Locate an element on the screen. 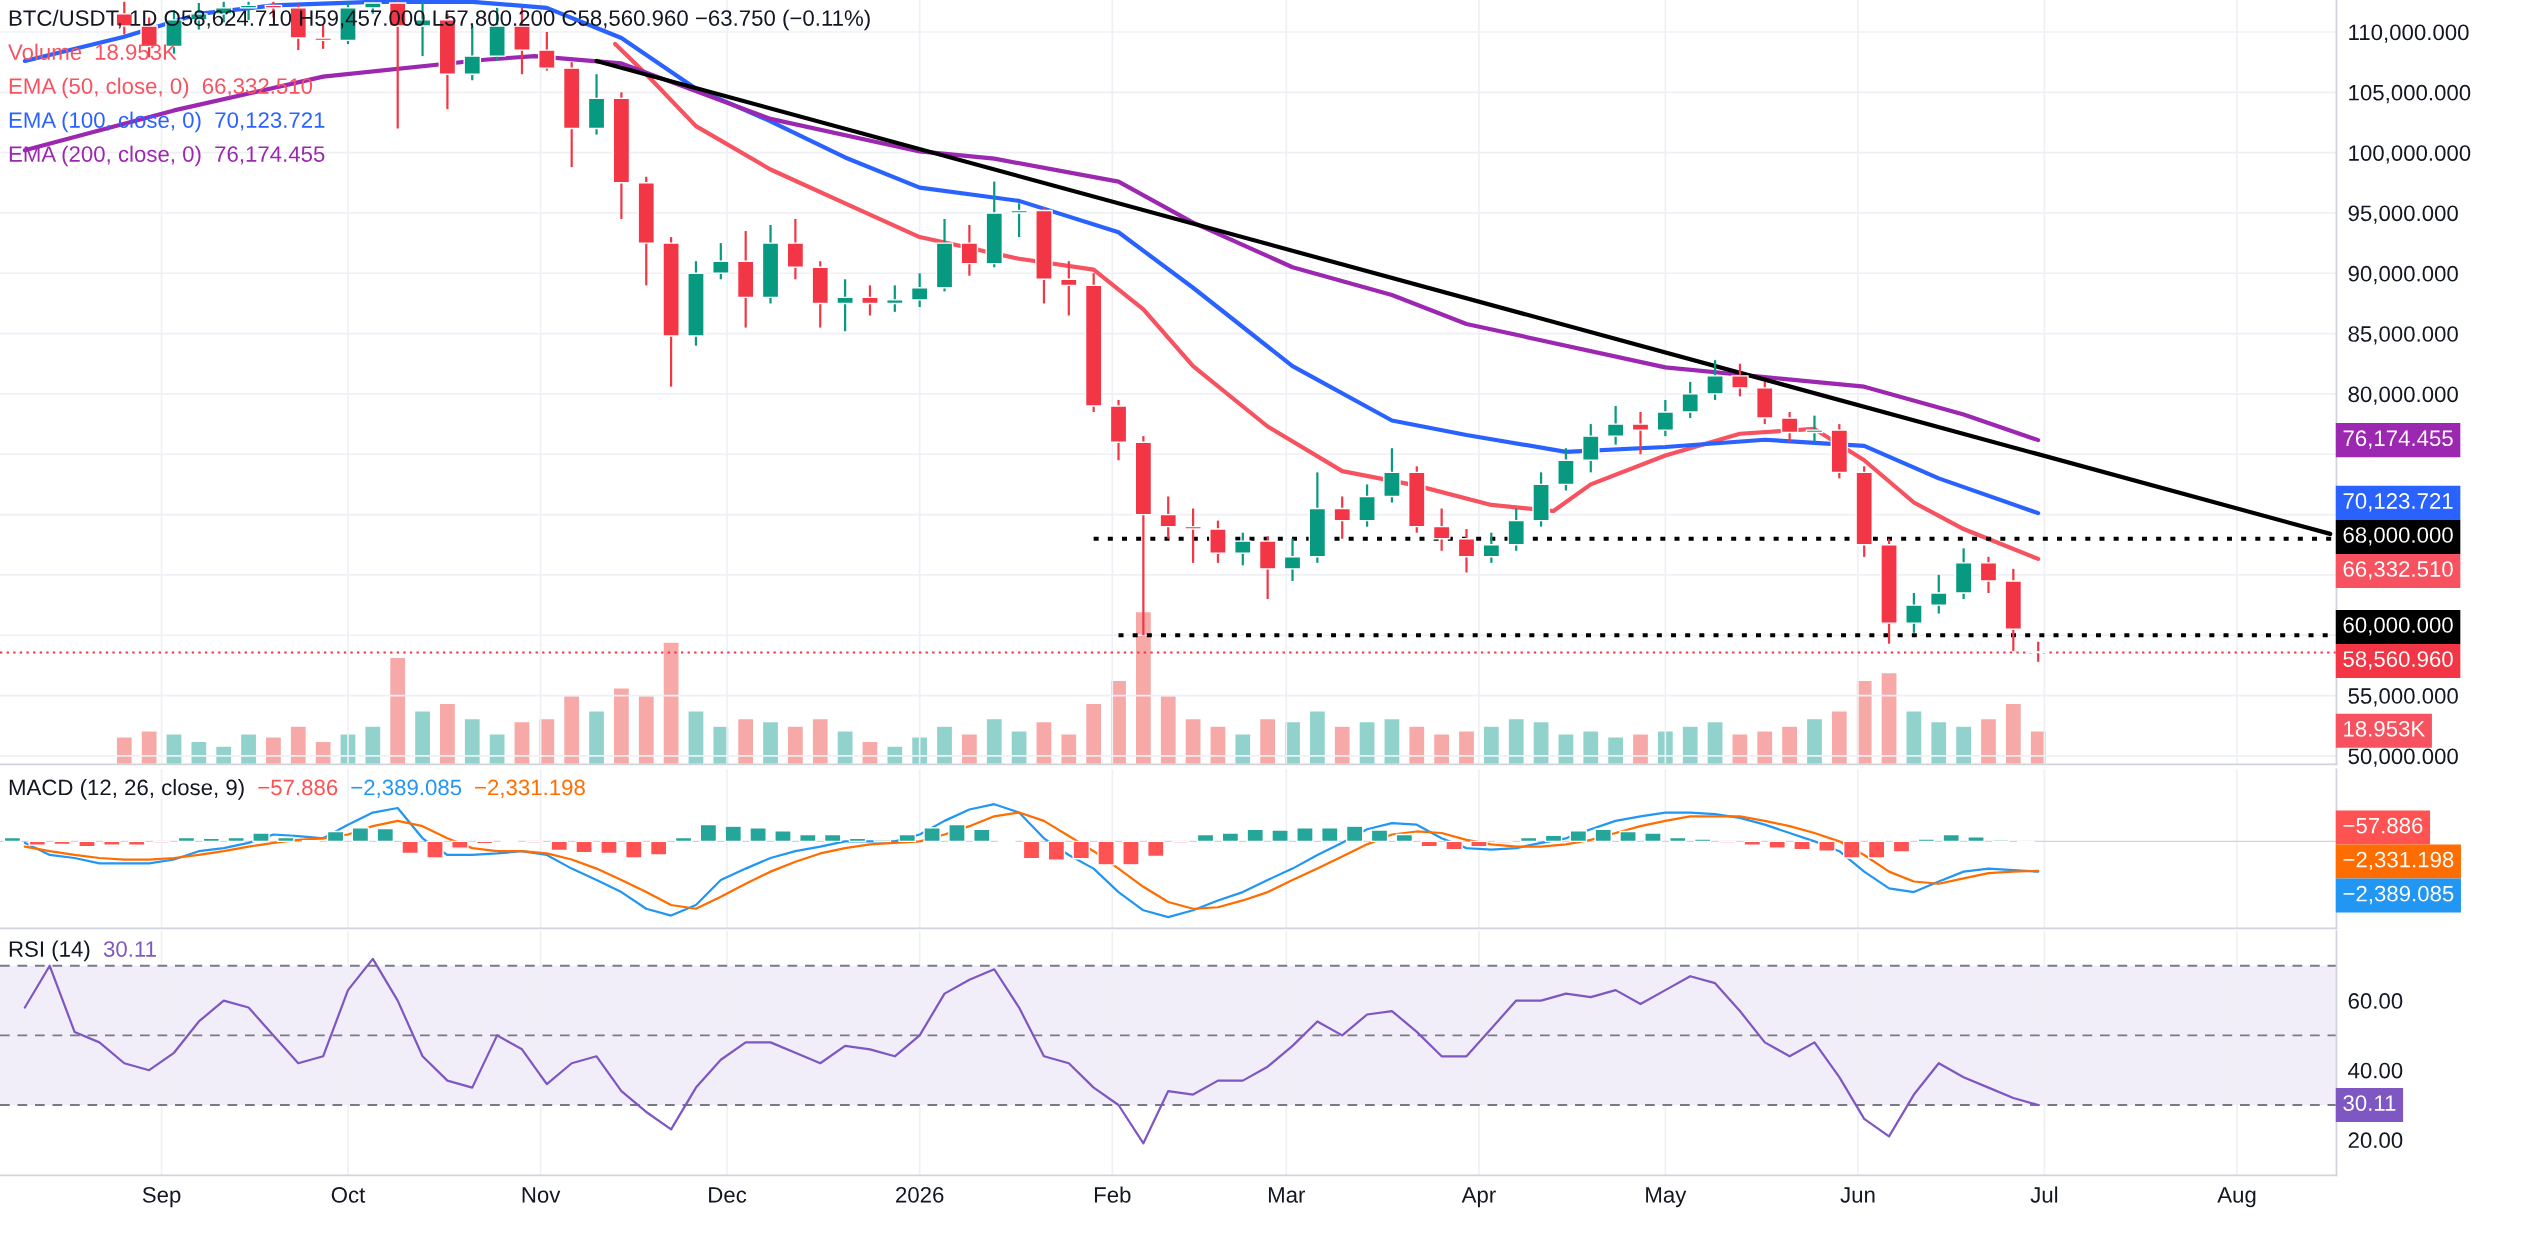 Image resolution: width=2530 pixels, height=1253 pixels. y-tick-label: 50,000.000 is located at coordinates (2403, 757).